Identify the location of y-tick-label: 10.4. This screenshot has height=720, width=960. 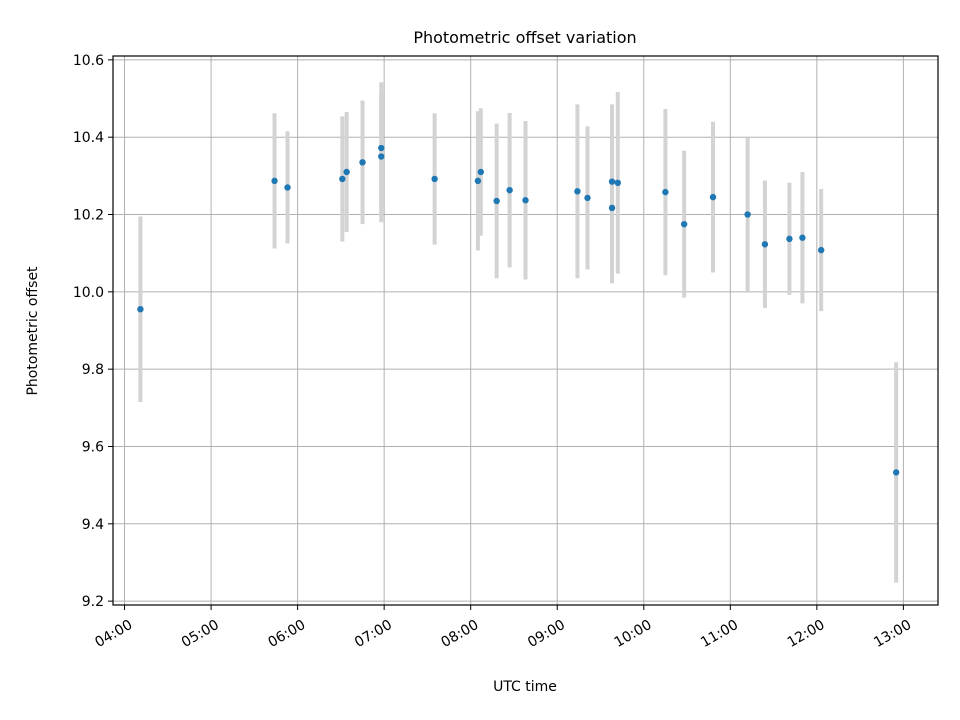
(88, 138).